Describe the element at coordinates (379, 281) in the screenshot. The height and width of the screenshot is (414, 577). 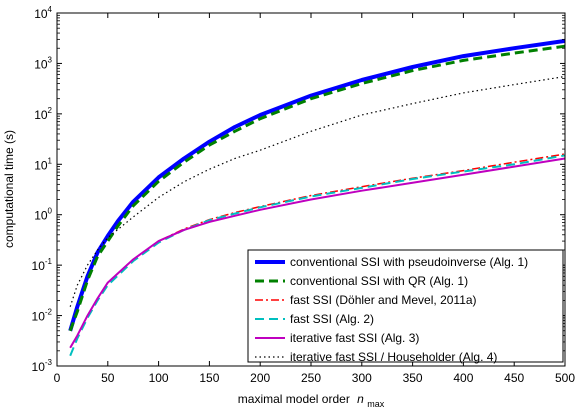
I see `legend-label: conventional SSI with QR (Alg. 1)` at that location.